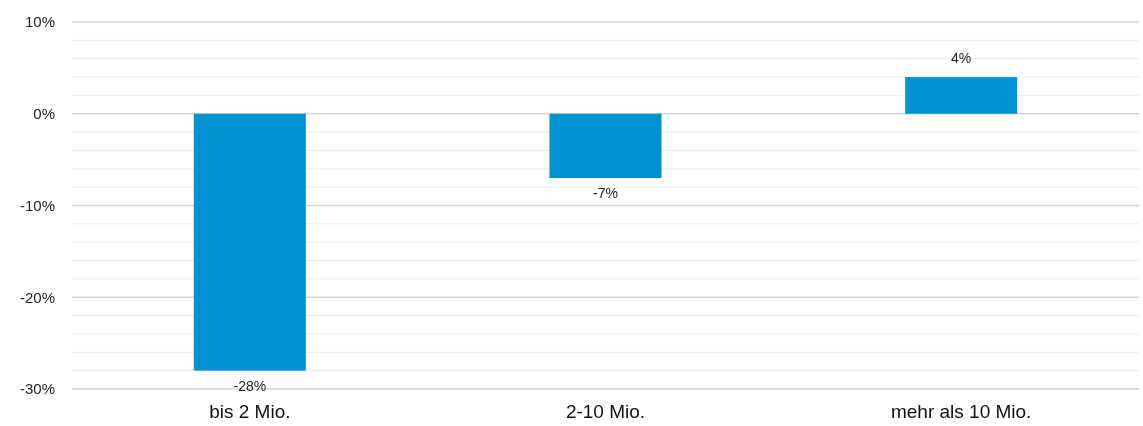  Describe the element at coordinates (37, 297) in the screenshot. I see `y-tick-label: -20%` at that location.